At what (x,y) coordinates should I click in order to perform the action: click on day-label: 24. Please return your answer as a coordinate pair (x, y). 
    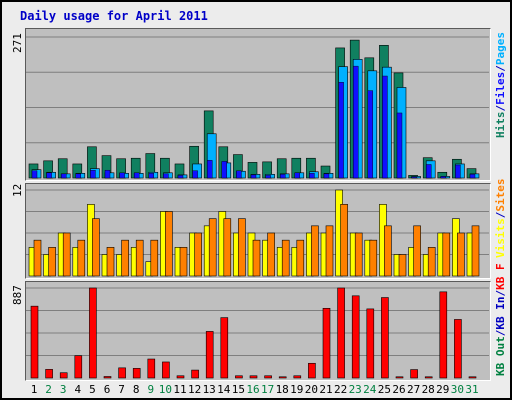
    Looking at the image, I should click on (370, 389).